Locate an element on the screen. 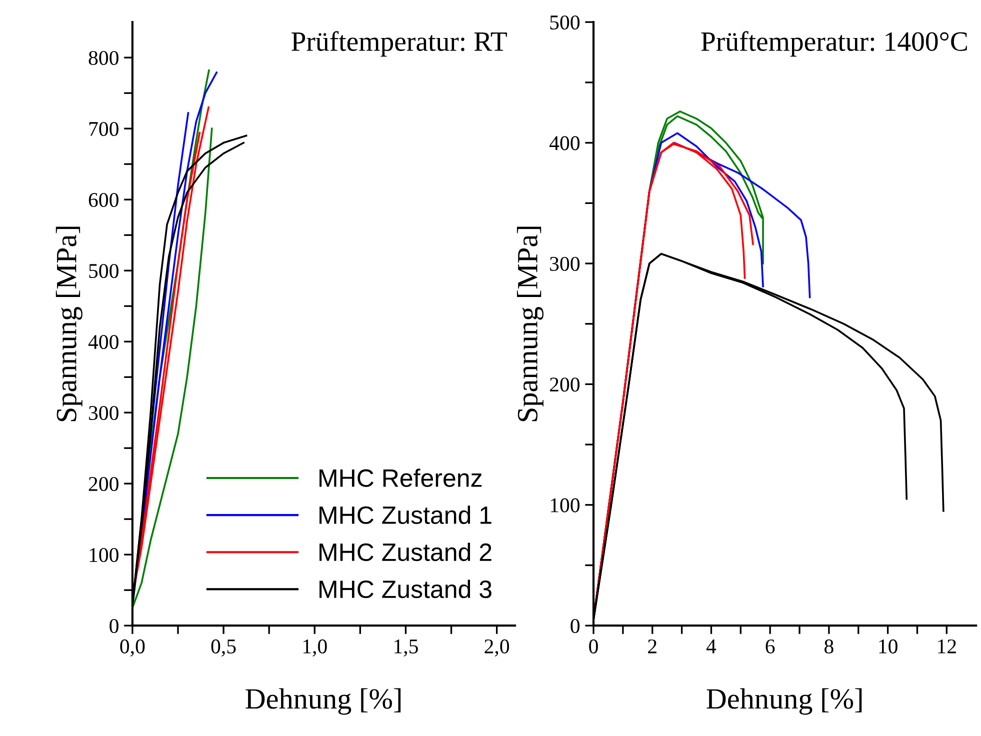 Image resolution: width=981 pixels, height=736 pixels. chart-title: Prüftemperatur: RT is located at coordinates (399, 44).